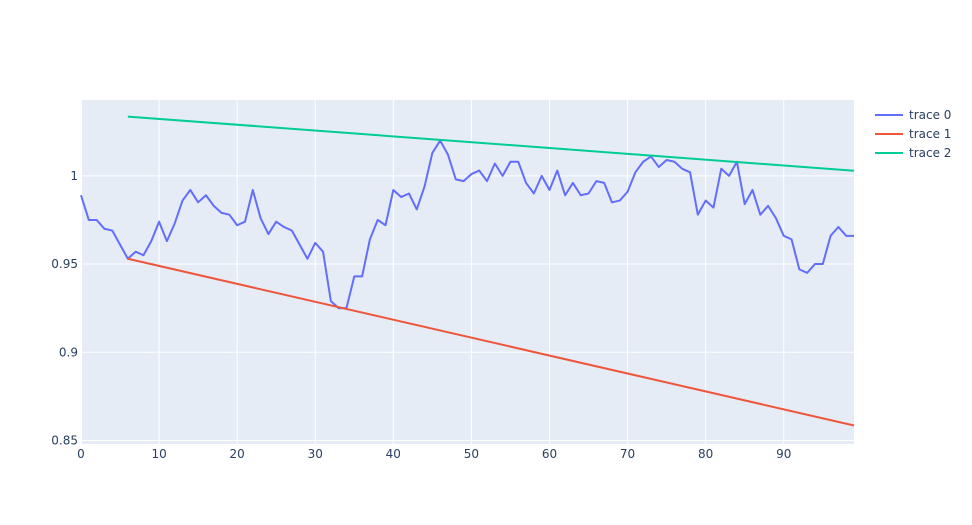 This screenshot has height=525, width=972. I want to click on x-tick-label: 60, so click(549, 454).